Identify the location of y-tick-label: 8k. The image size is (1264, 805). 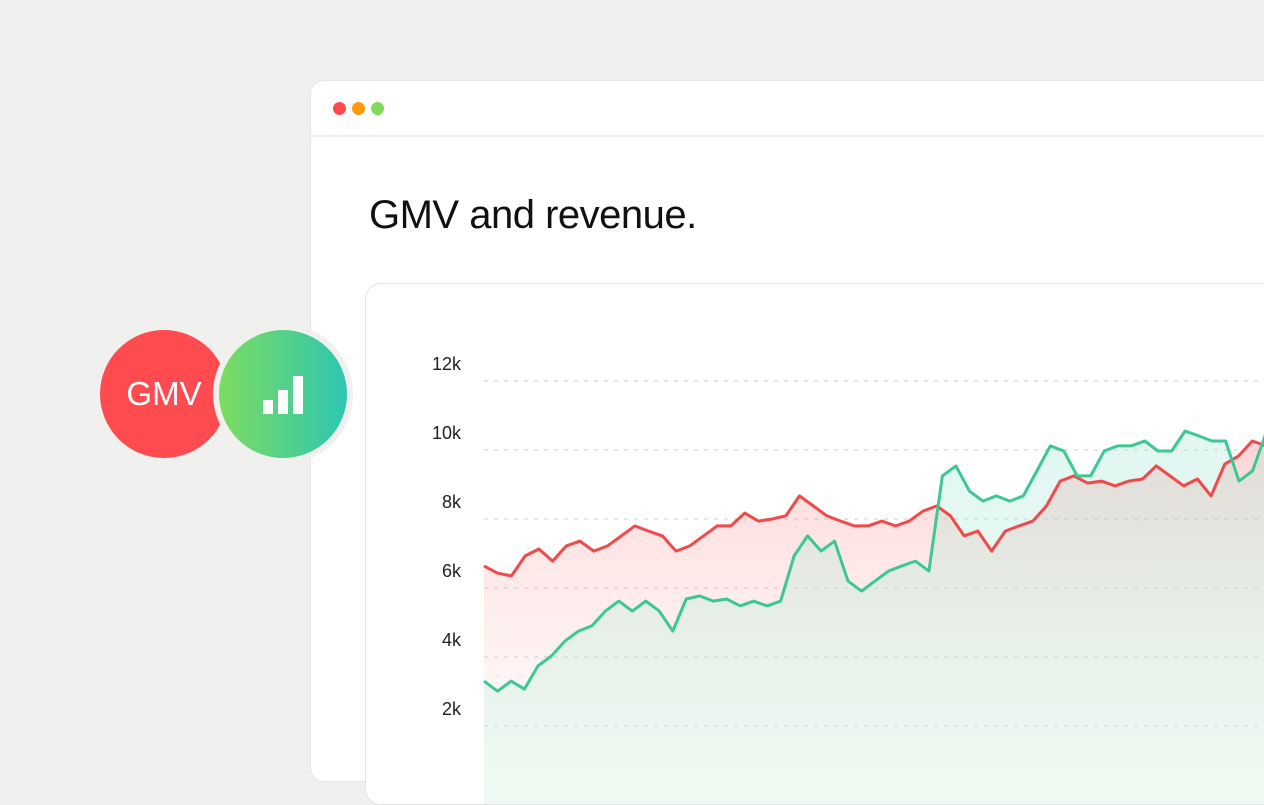
(452, 502).